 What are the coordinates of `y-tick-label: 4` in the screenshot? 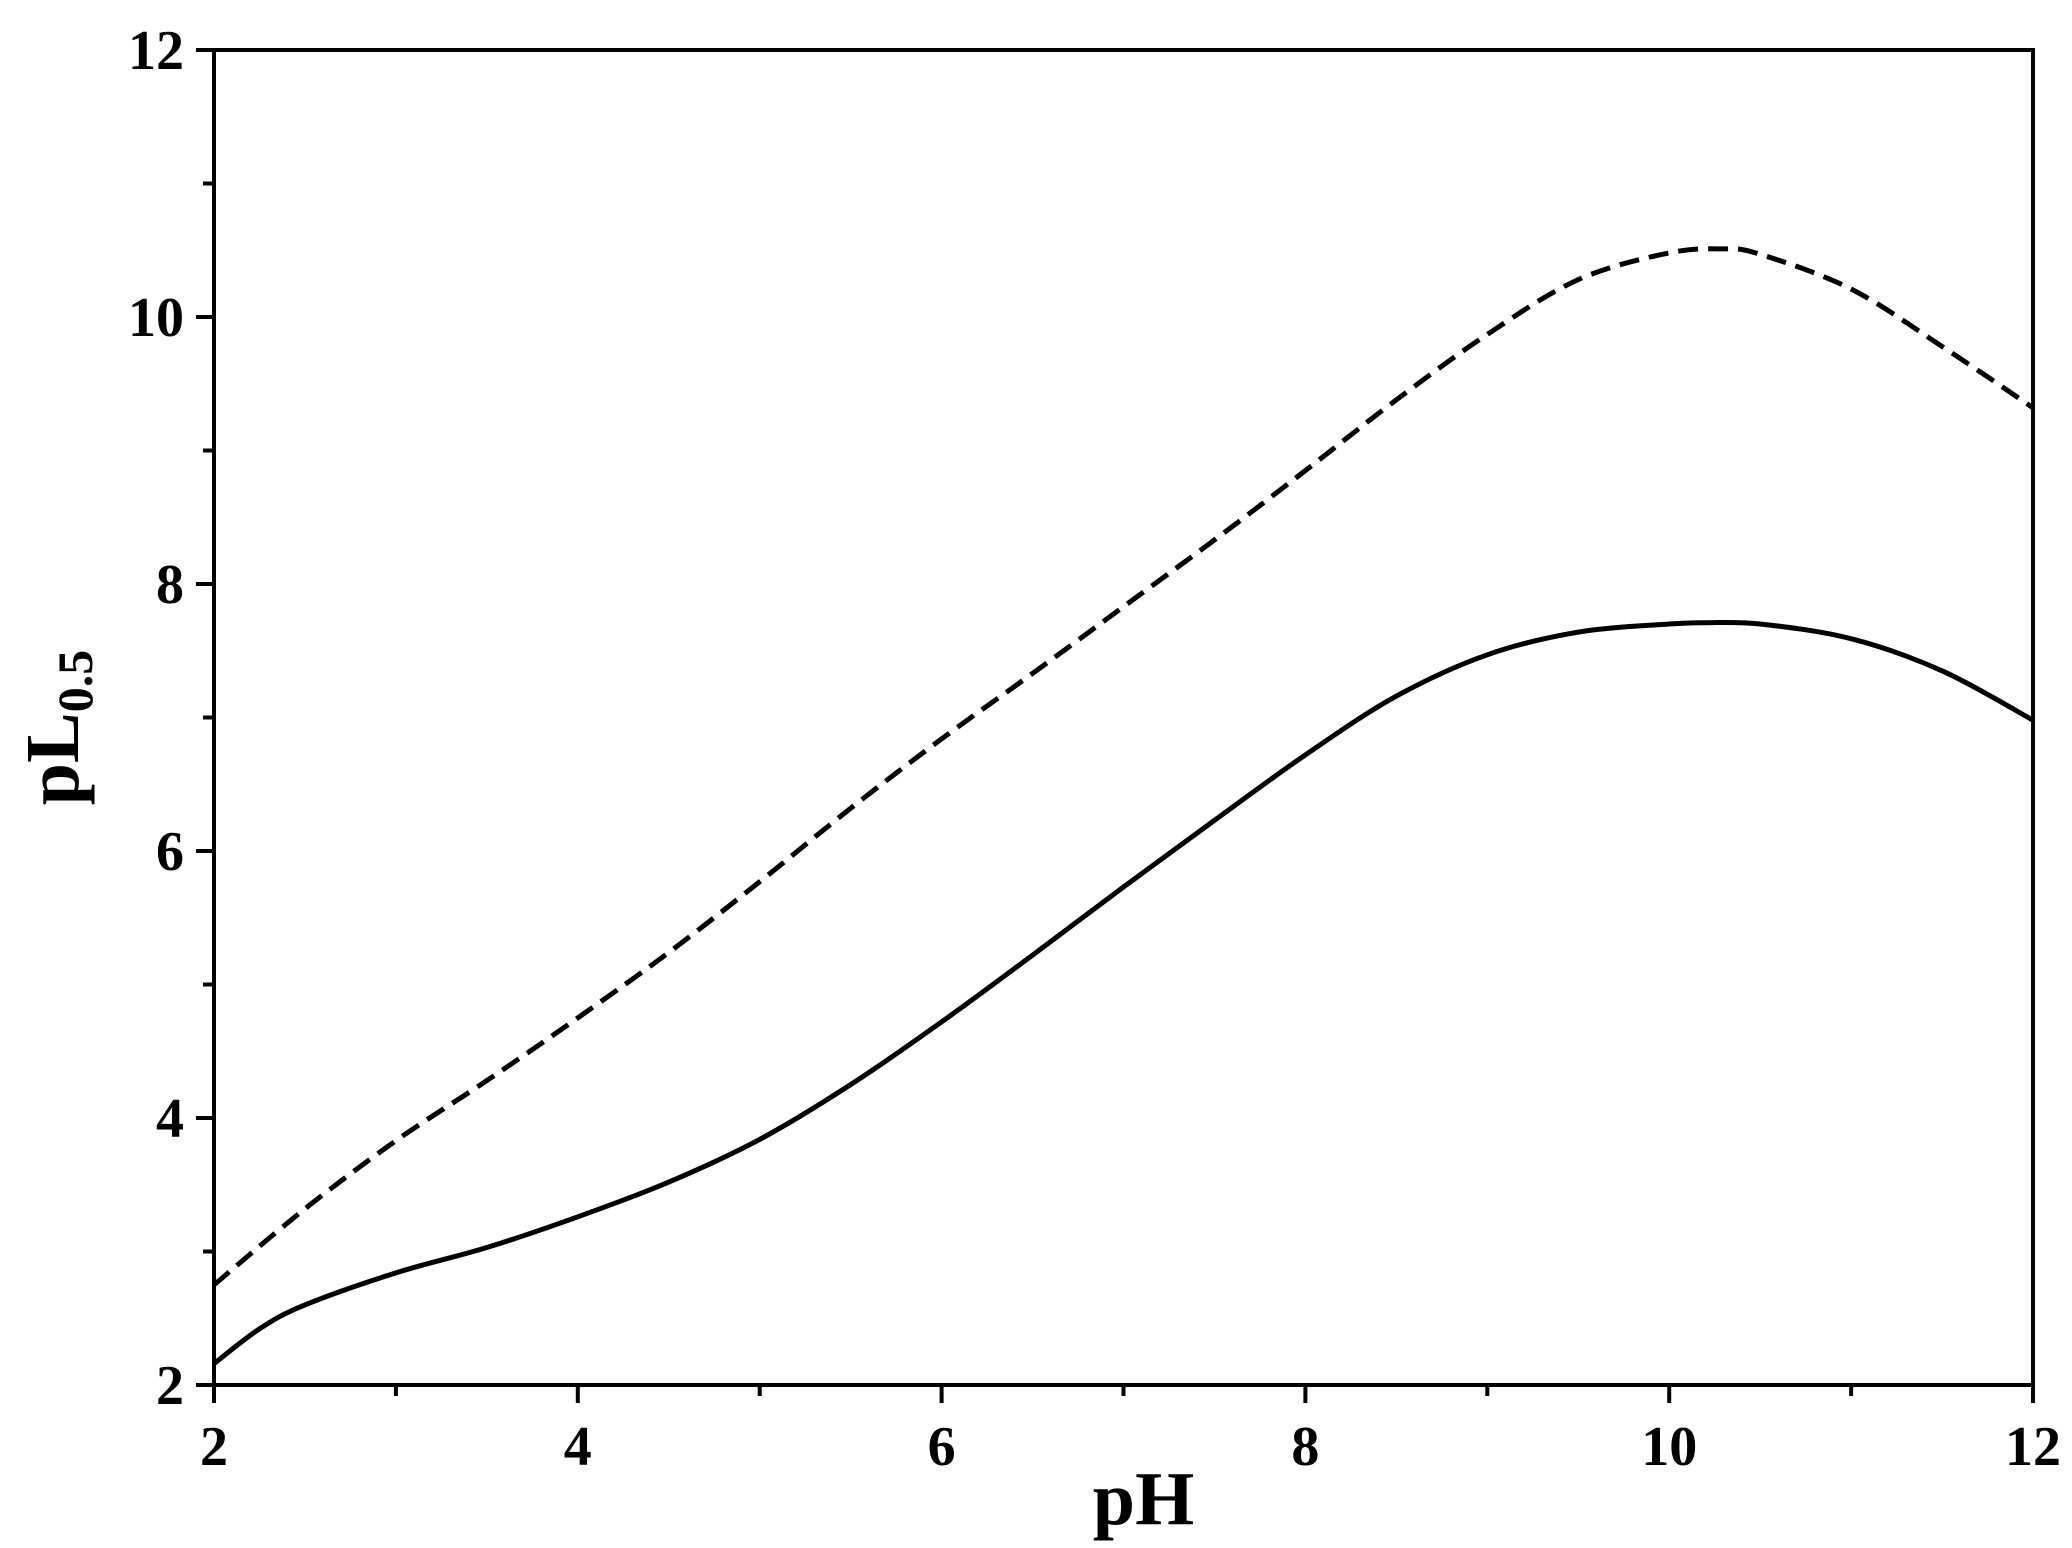 It's located at (170, 1119).